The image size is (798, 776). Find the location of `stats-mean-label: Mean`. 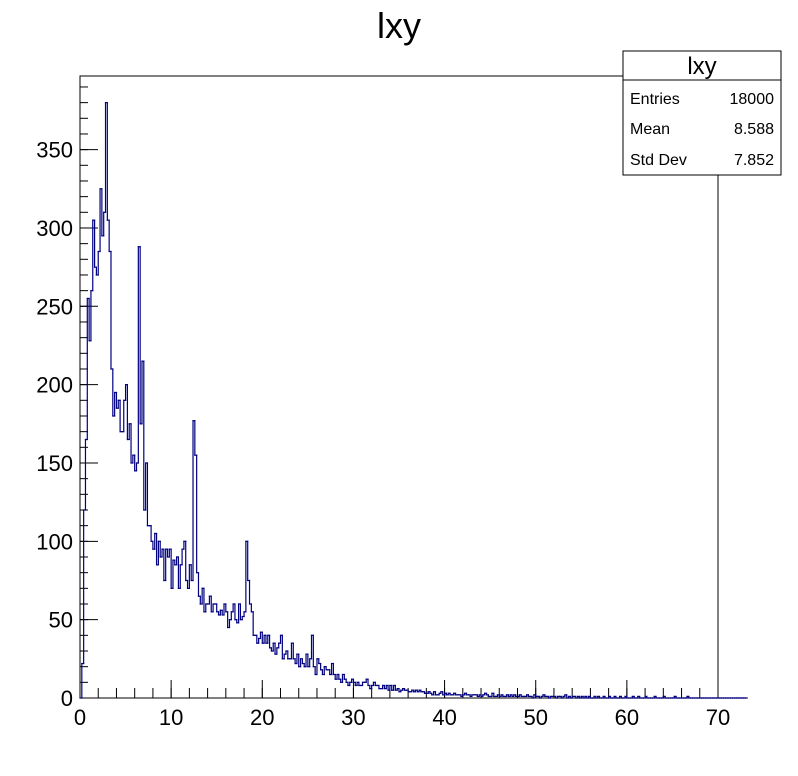

stats-mean-label: Mean is located at coordinates (650, 129).